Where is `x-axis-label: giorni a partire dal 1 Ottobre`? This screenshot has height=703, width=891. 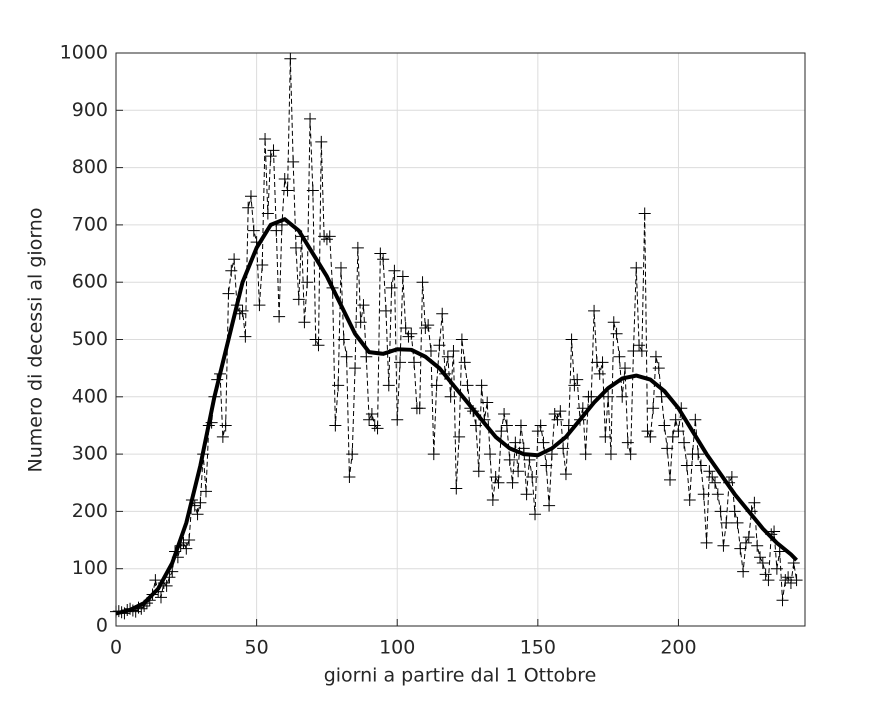 x-axis-label: giorni a partire dal 1 Ottobre is located at coordinates (460, 676).